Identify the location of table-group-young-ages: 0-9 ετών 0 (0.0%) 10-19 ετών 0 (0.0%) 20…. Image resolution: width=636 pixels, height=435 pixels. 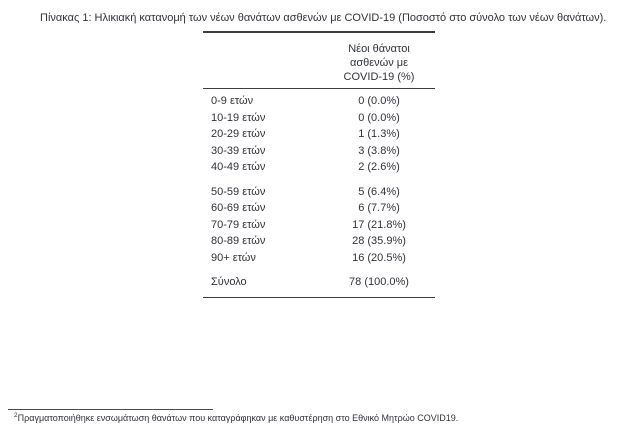
(319, 132).